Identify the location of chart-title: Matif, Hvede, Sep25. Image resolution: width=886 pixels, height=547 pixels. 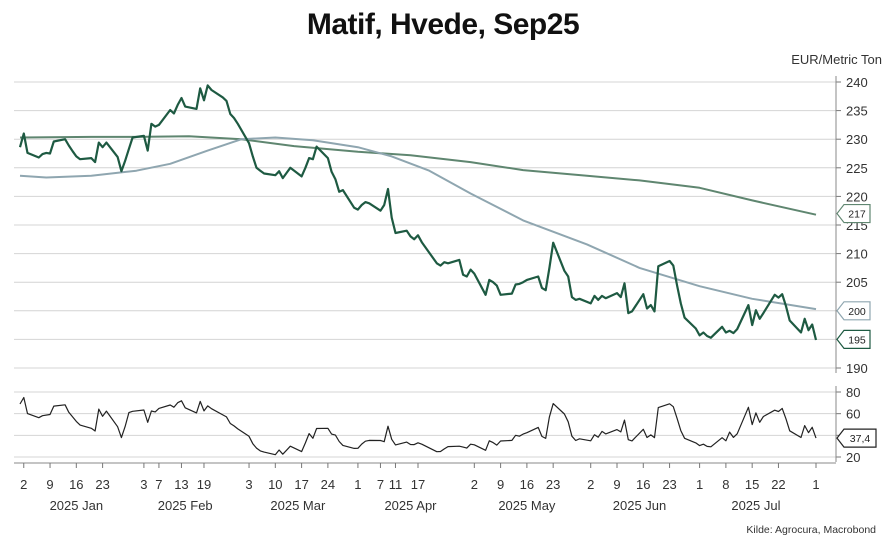
(443, 24).